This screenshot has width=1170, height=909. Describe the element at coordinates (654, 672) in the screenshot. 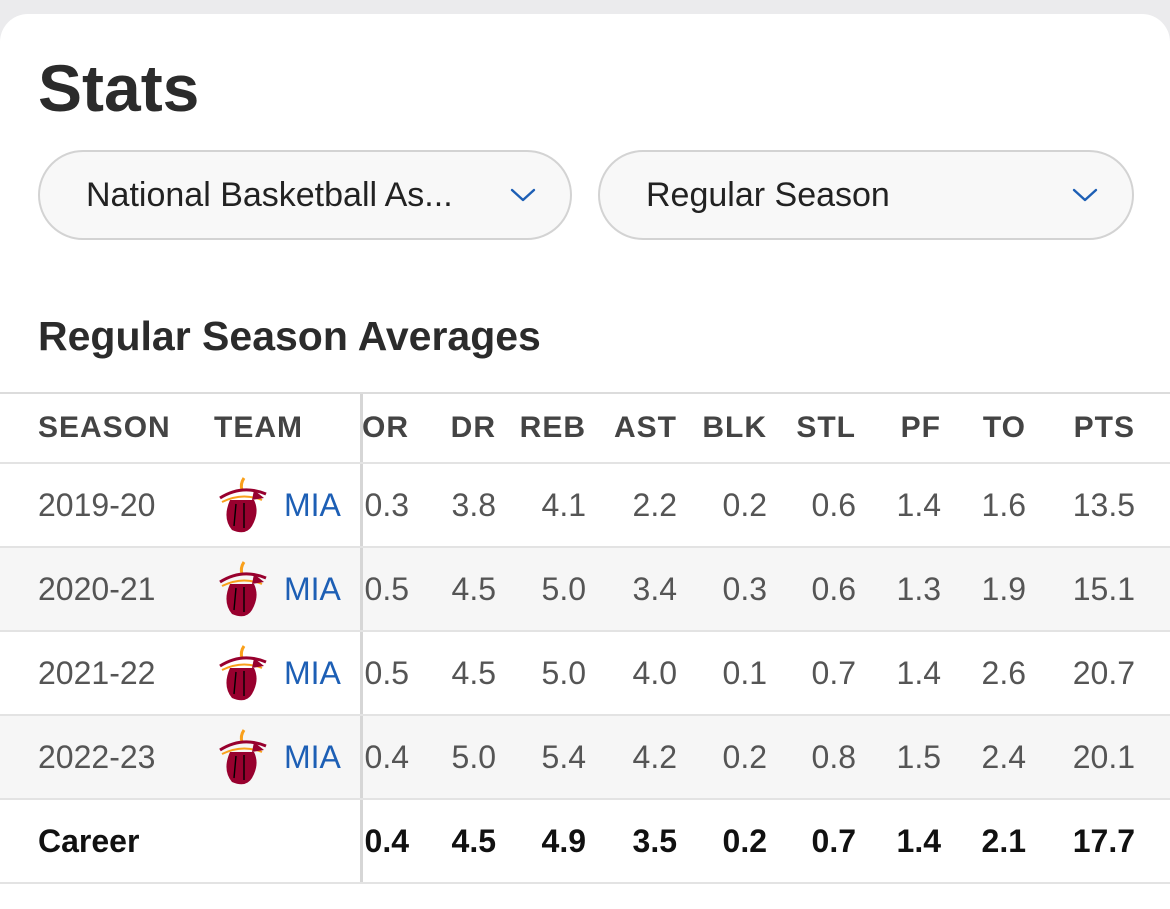

I see `ast-cell: 4.0` at that location.